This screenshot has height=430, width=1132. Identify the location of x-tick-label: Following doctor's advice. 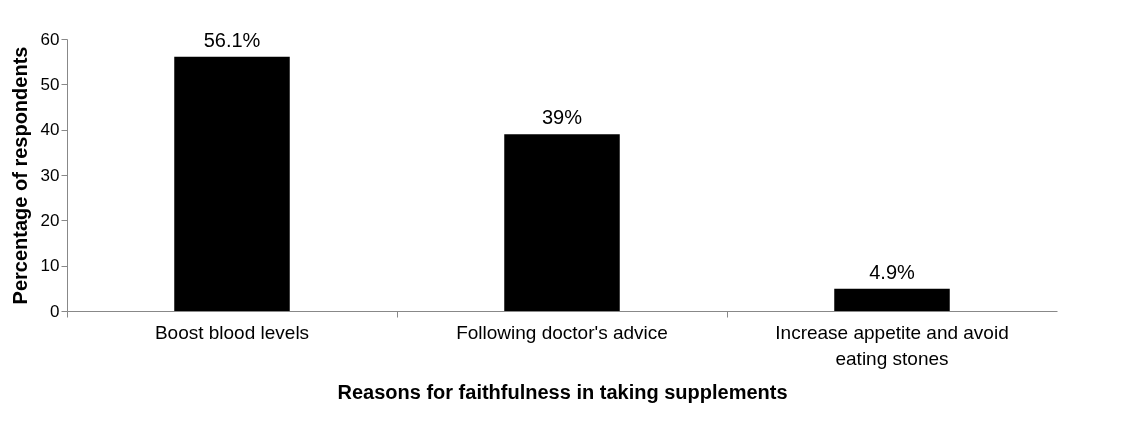
(562, 332).